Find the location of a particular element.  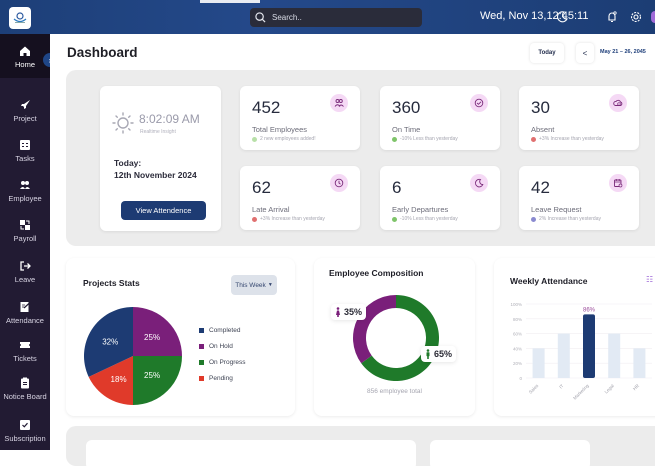

x-tick-label: Marketing is located at coordinates (581, 392).